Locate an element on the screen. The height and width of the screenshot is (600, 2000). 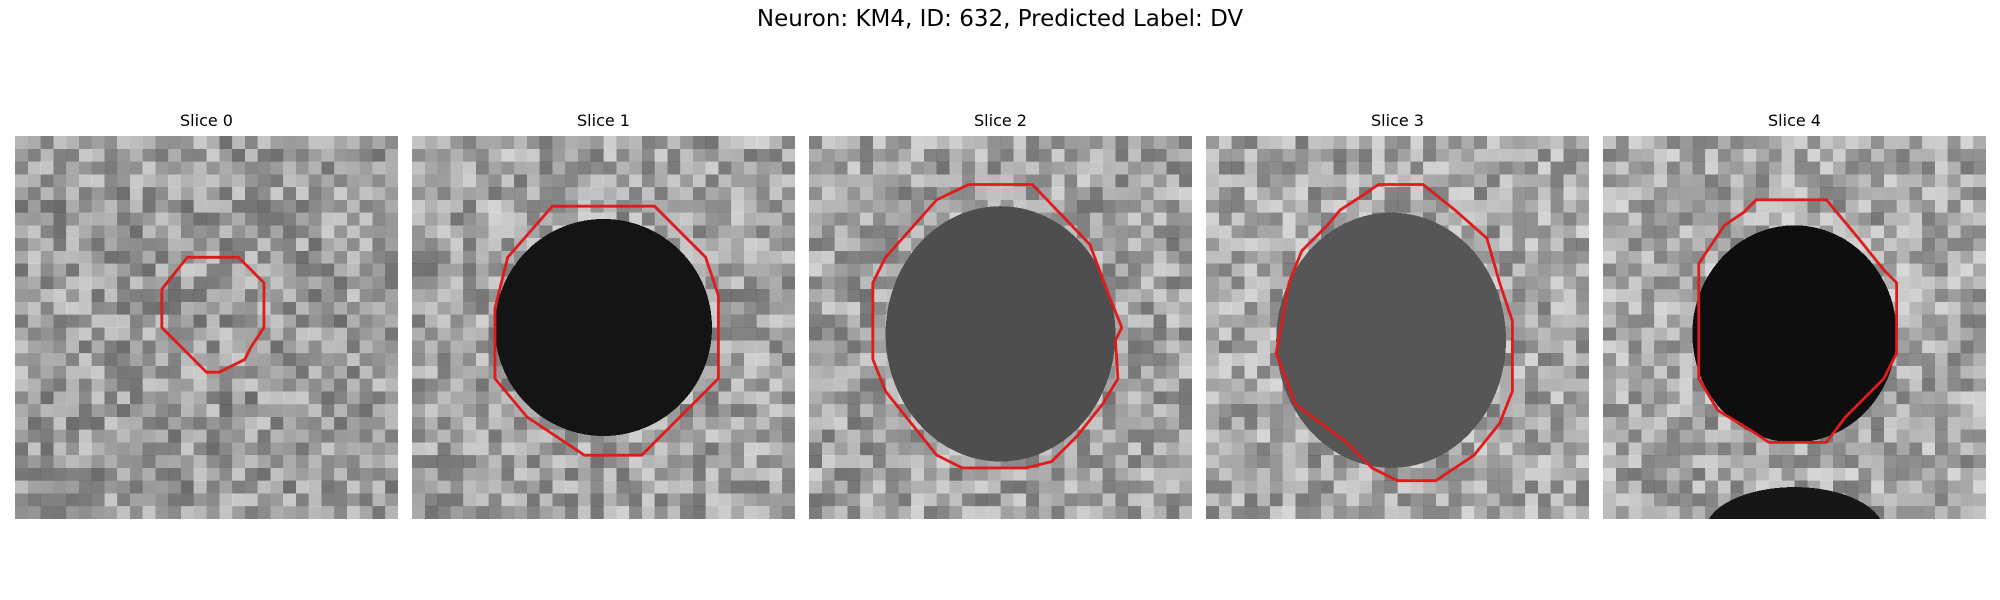
slice-panel-2: Slice 2 is located at coordinates (1000, 314).